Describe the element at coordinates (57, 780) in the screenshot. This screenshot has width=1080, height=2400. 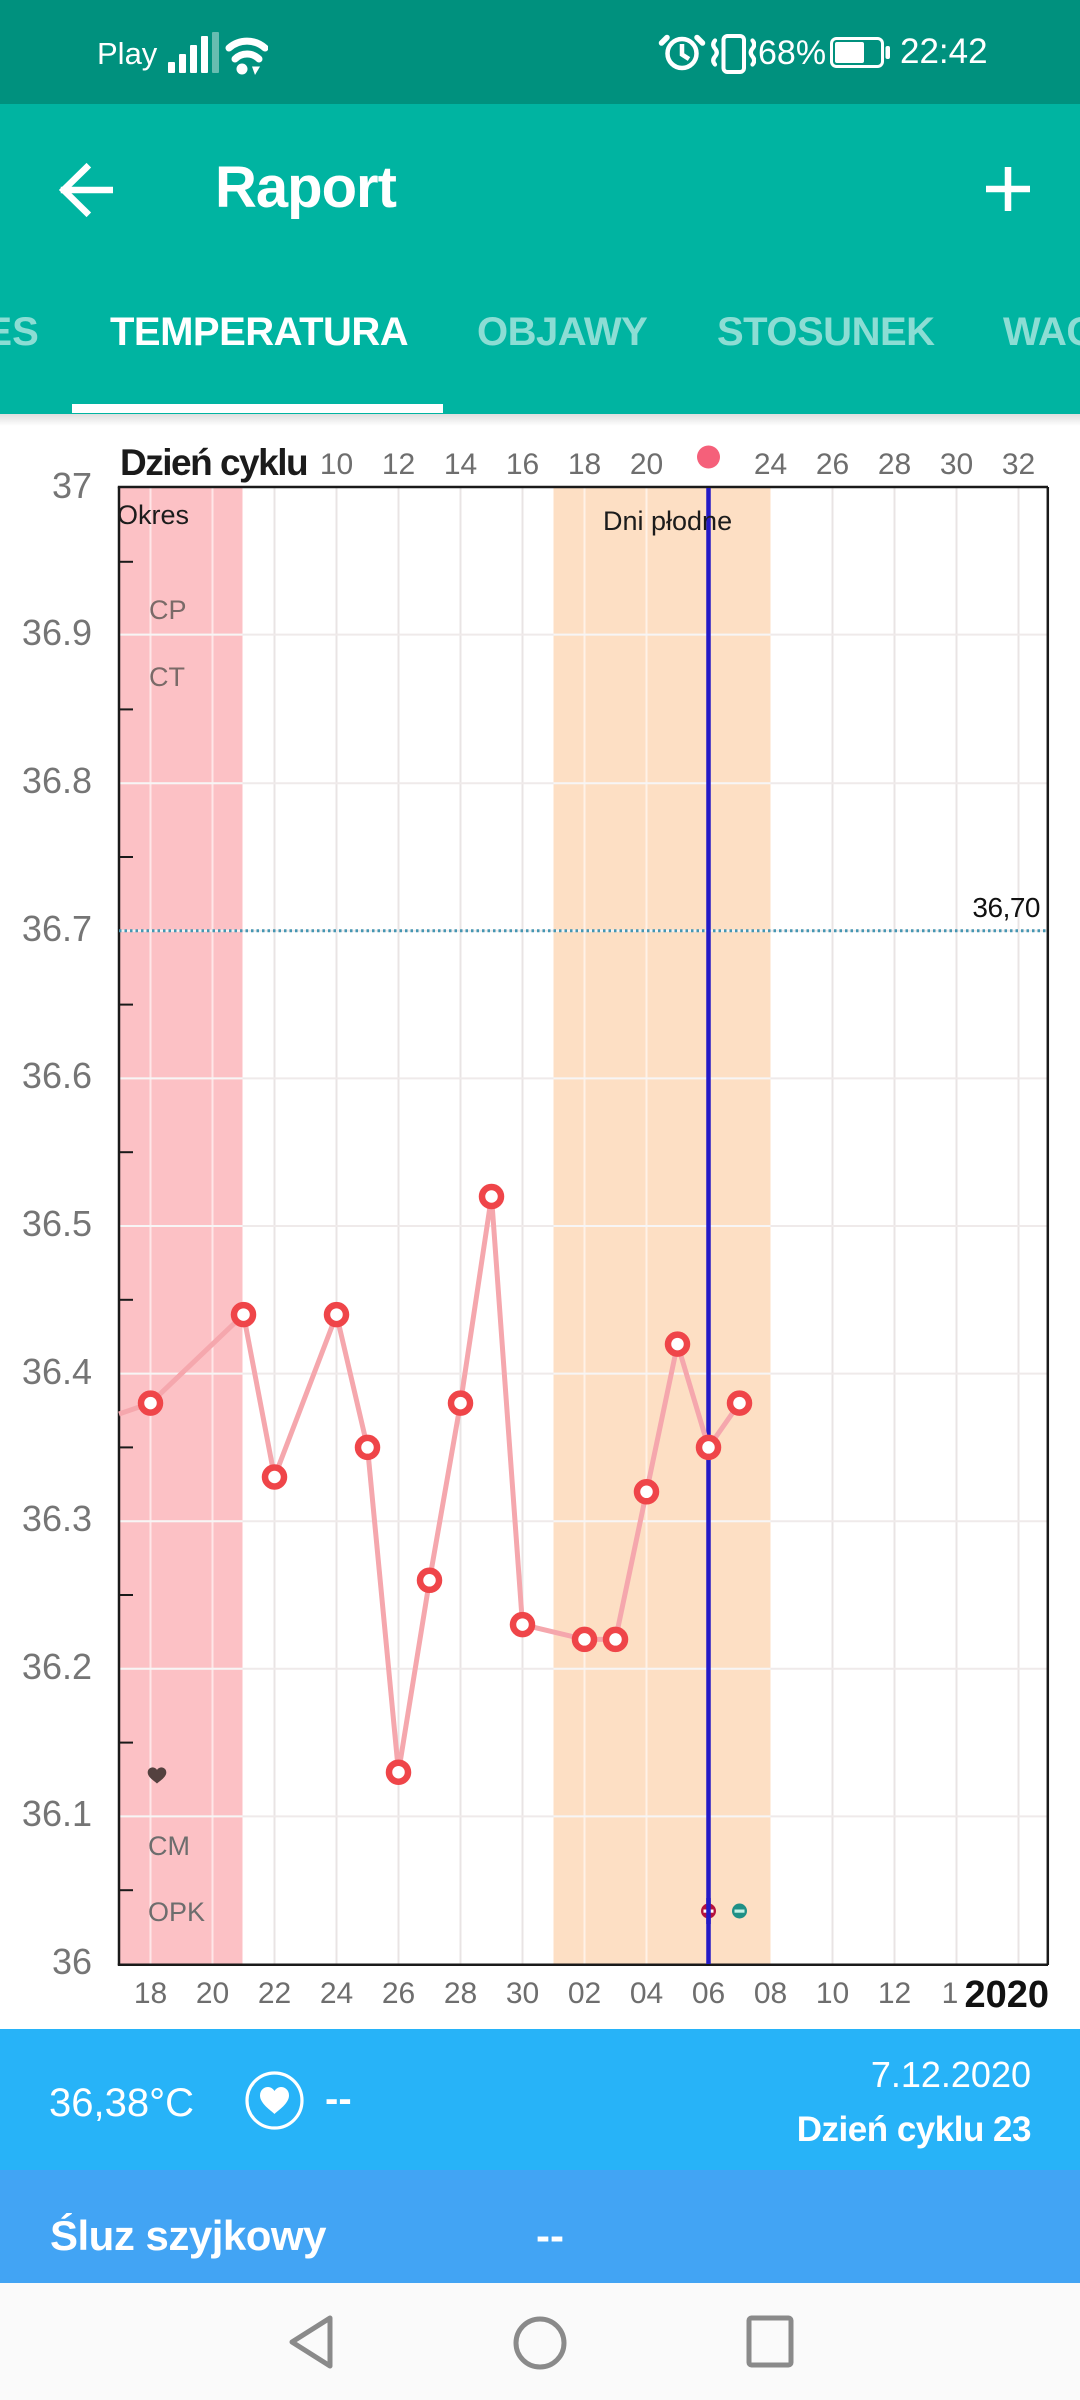
I see `svg-text: 36.8` at that location.